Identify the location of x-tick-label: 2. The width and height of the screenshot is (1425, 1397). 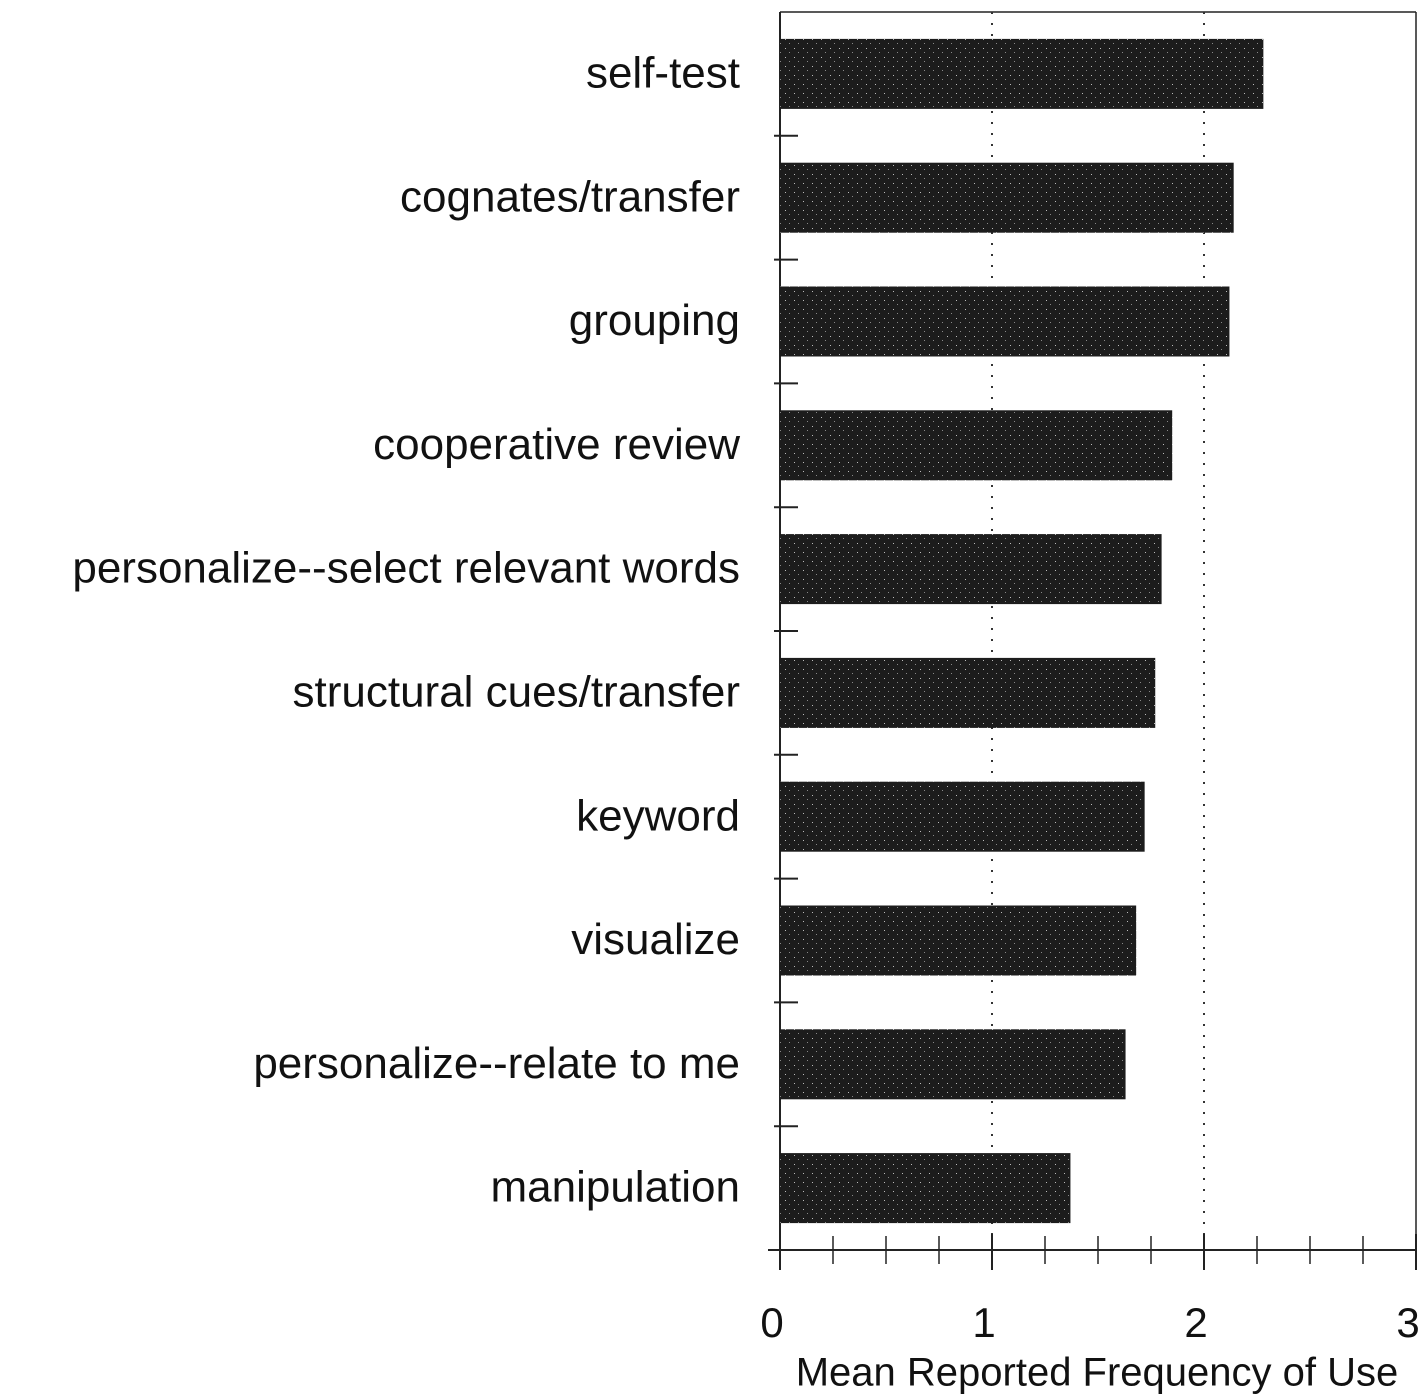
(1195, 1322).